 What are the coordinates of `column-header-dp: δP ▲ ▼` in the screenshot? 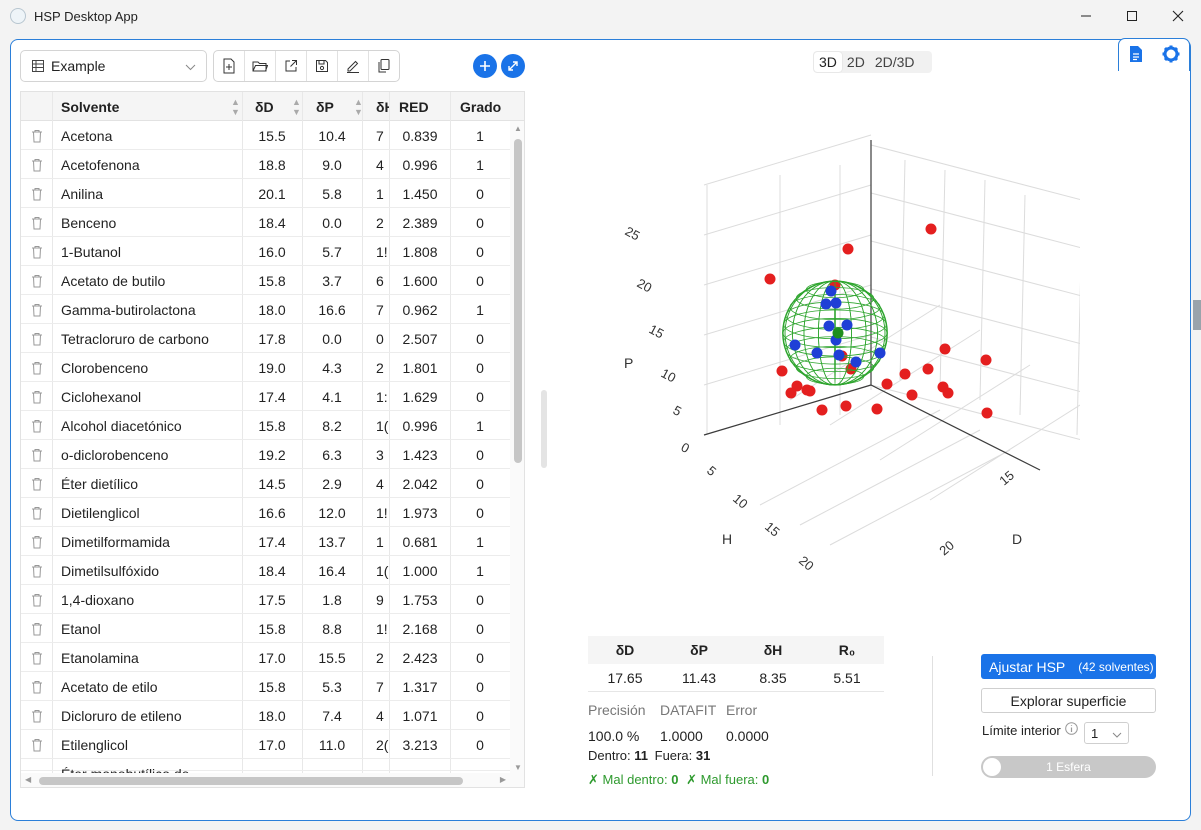 It's located at (339, 106).